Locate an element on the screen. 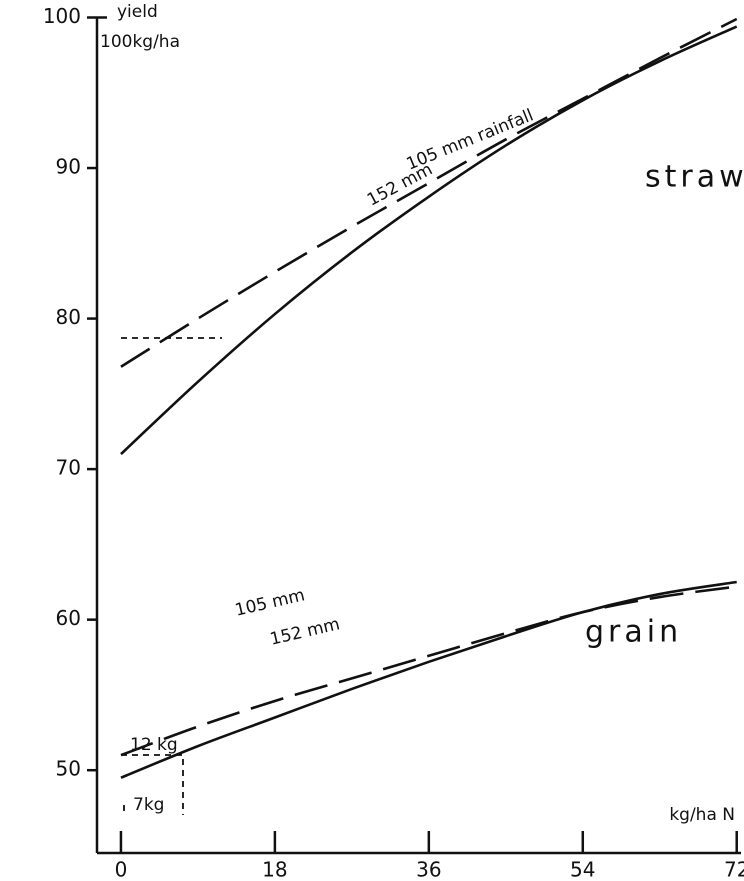 The height and width of the screenshot is (881, 744). x-tick-label: 0 is located at coordinates (121, 869).